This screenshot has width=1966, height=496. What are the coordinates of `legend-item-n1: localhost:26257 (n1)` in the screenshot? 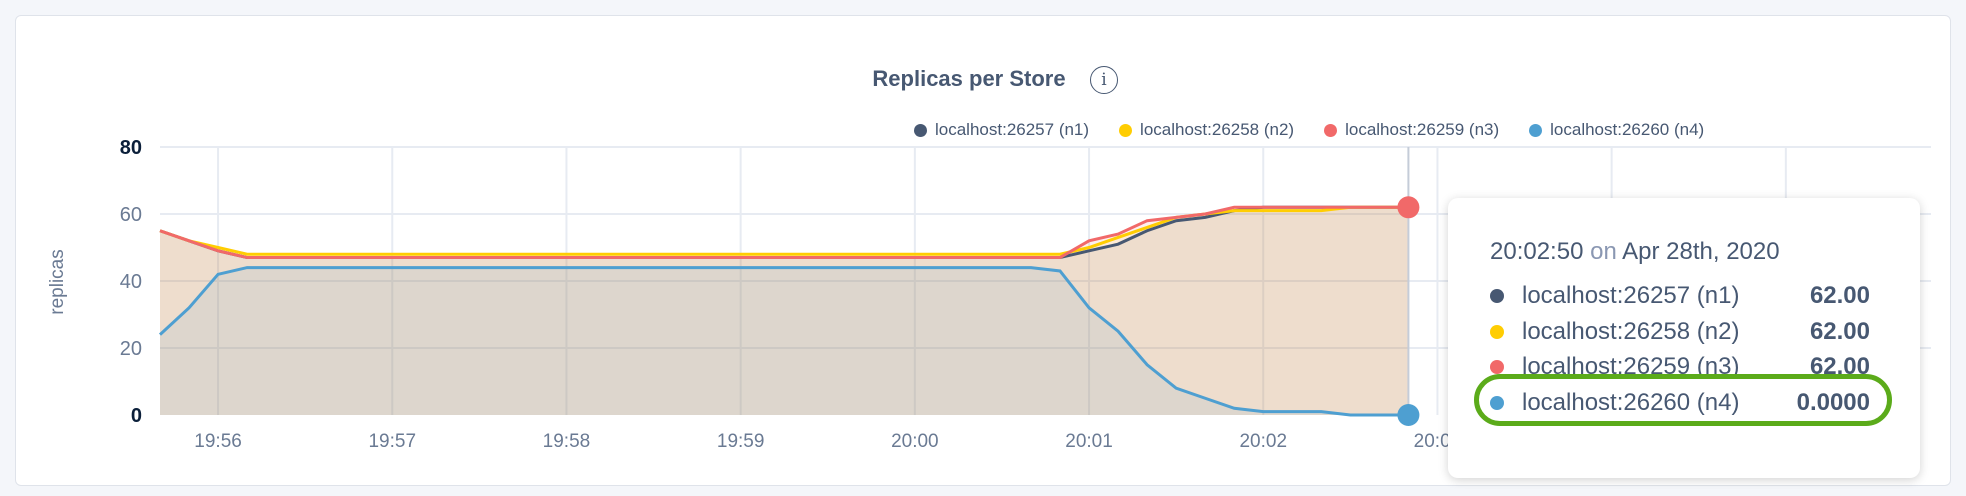 It's located at (1001, 130).